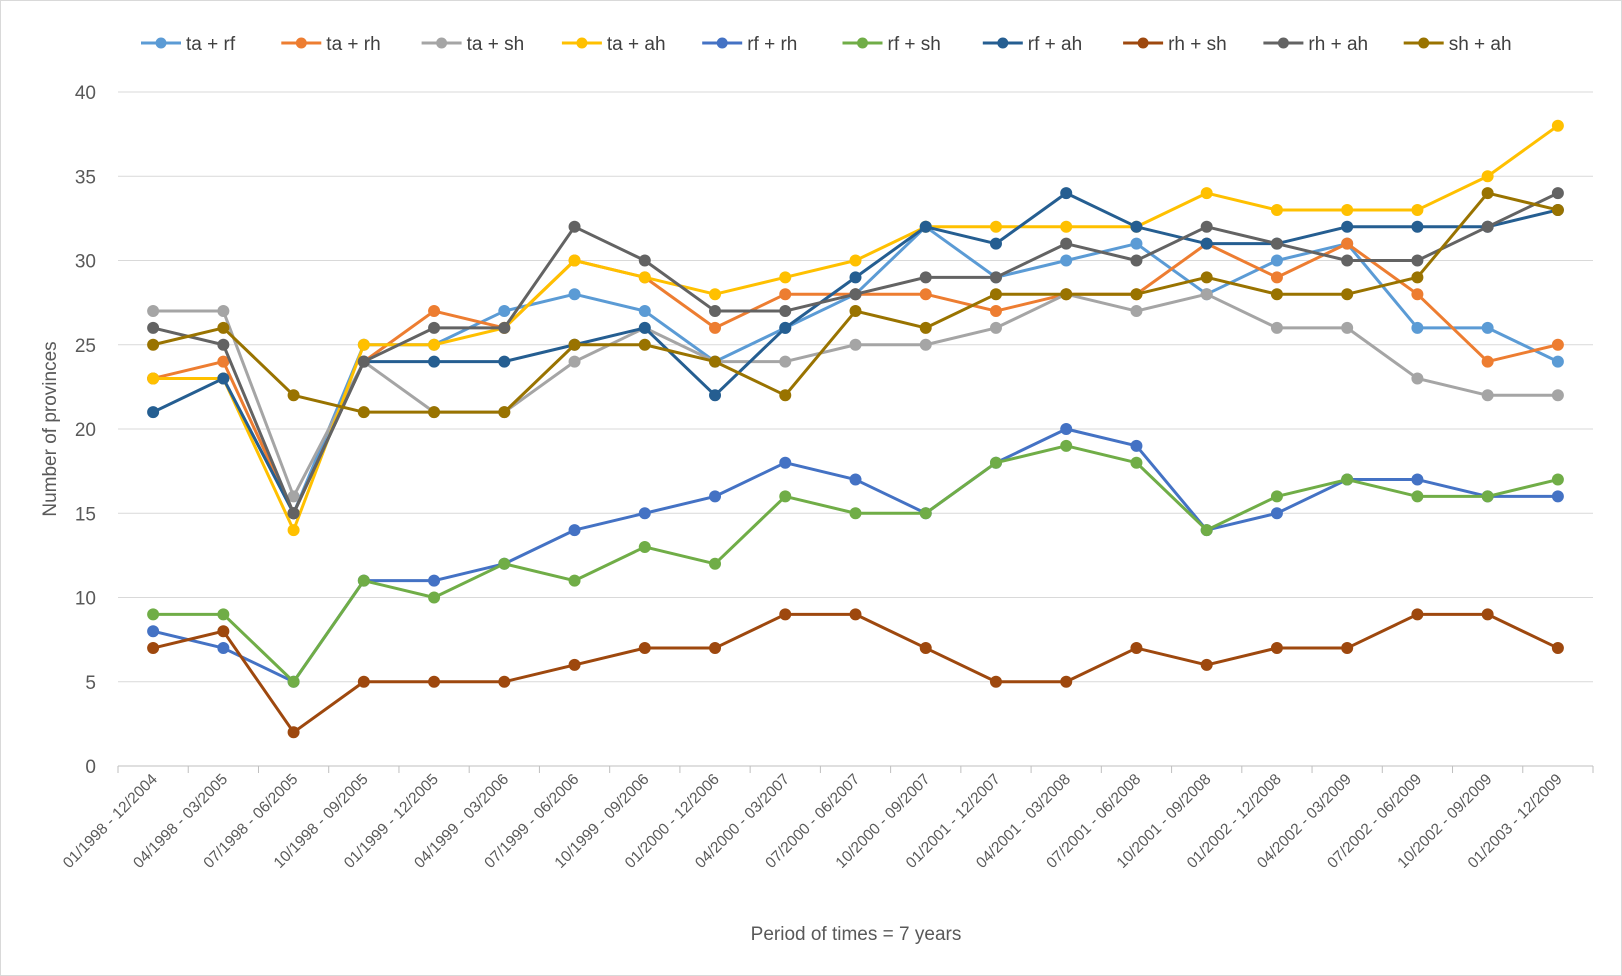 Image resolution: width=1622 pixels, height=976 pixels. What do you see at coordinates (353, 44) in the screenshot?
I see `legend-label-1: ta + rh` at bounding box center [353, 44].